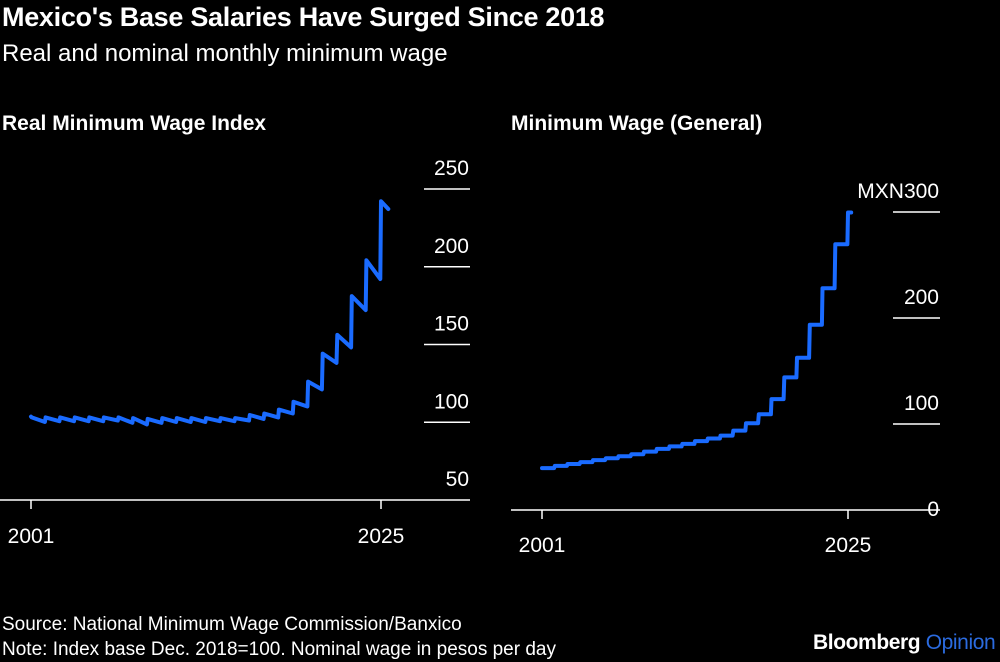 The width and height of the screenshot is (1000, 662). What do you see at coordinates (457, 479) in the screenshot?
I see `y-tick-label: 50` at bounding box center [457, 479].